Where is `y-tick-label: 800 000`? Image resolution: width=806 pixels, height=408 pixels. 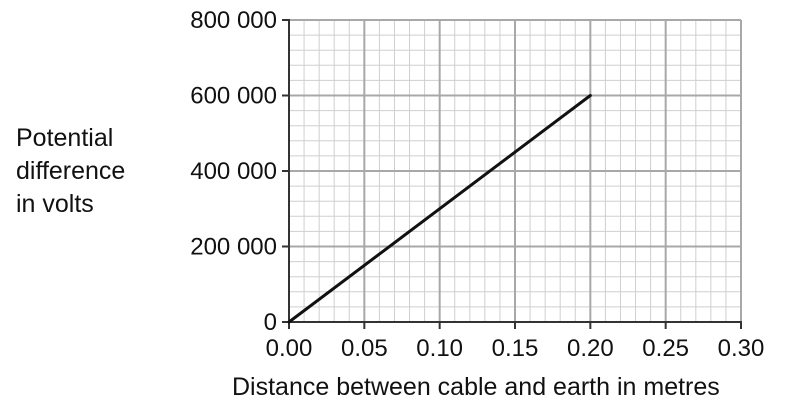
y-tick-label: 800 000 is located at coordinates (233, 20).